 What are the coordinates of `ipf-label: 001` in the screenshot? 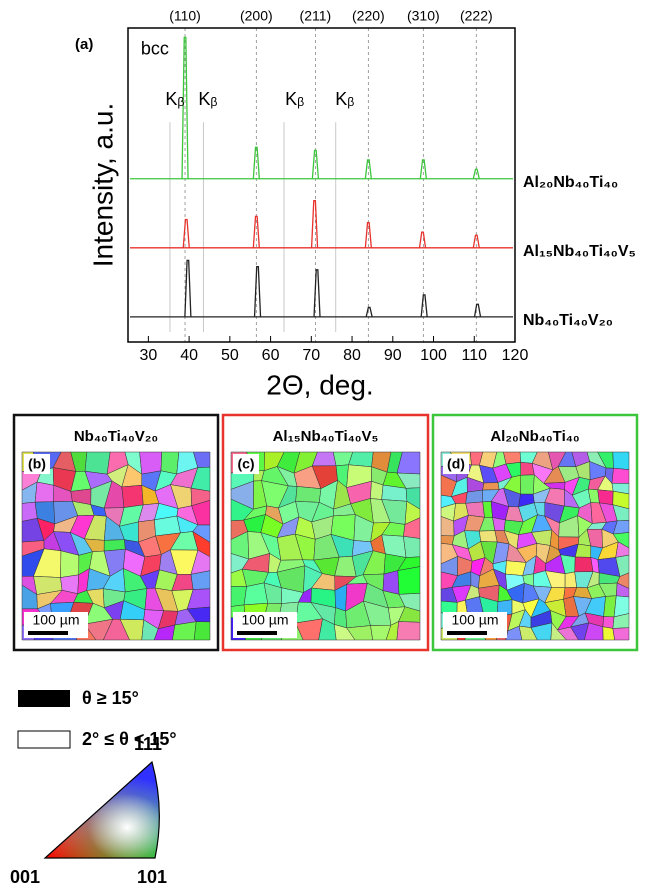 It's located at (25, 877).